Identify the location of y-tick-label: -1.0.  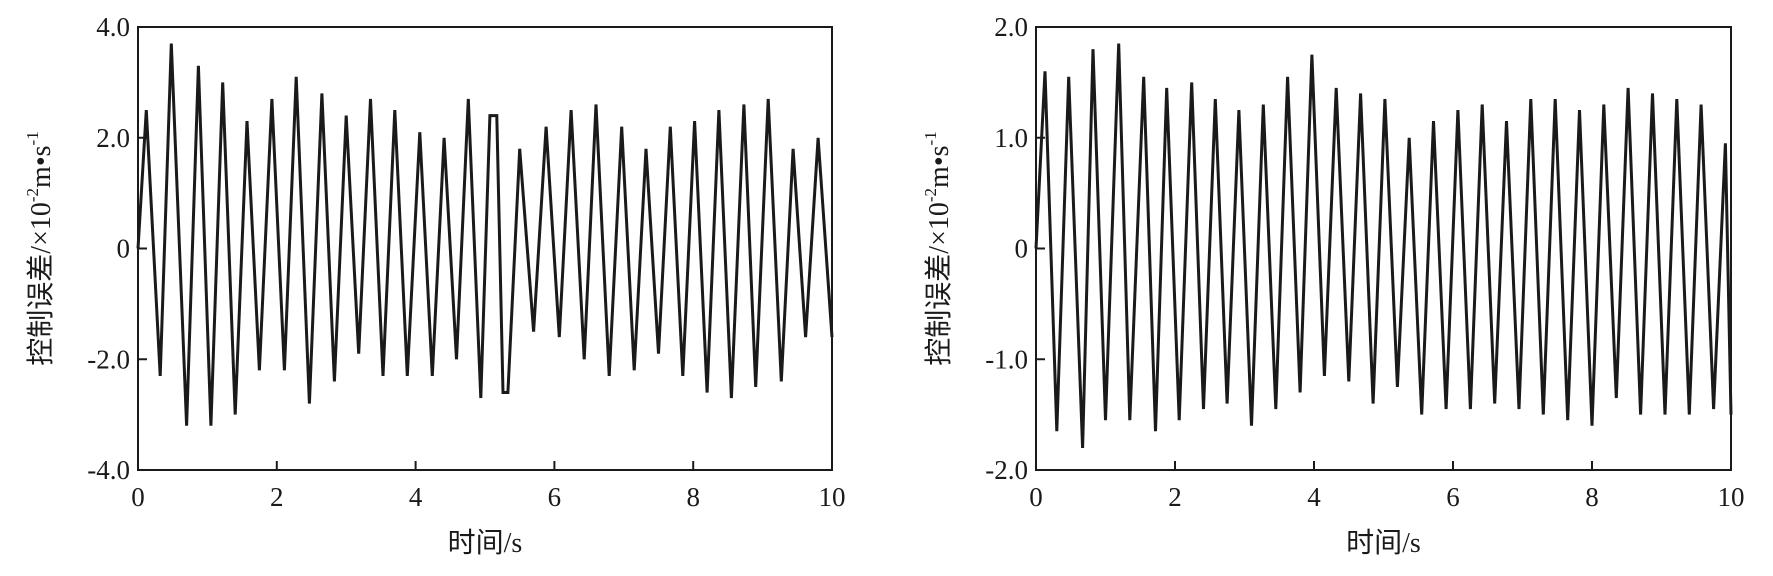
(1006, 359).